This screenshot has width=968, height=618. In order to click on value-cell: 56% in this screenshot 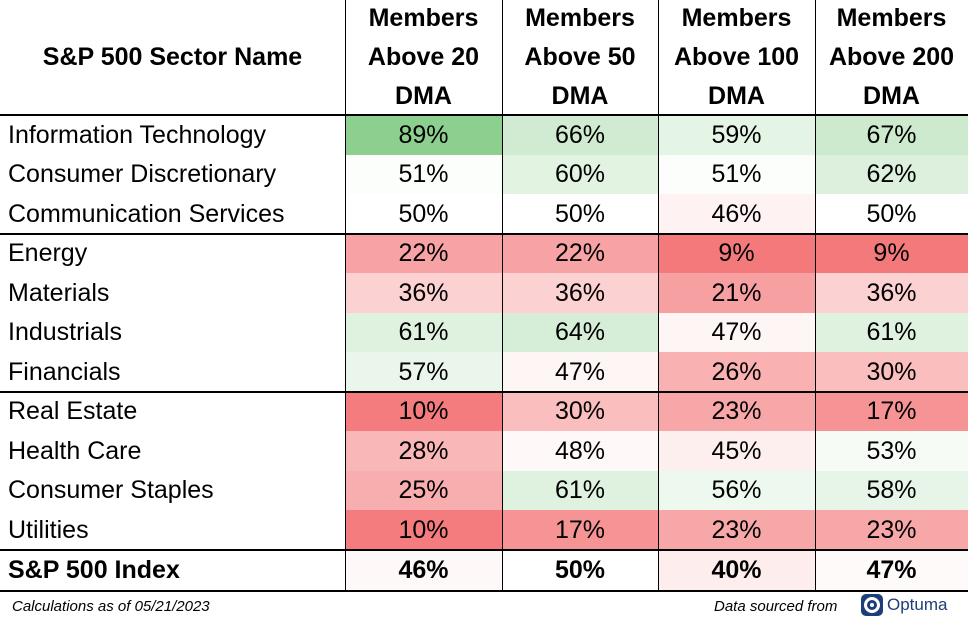, I will do `click(736, 490)`.